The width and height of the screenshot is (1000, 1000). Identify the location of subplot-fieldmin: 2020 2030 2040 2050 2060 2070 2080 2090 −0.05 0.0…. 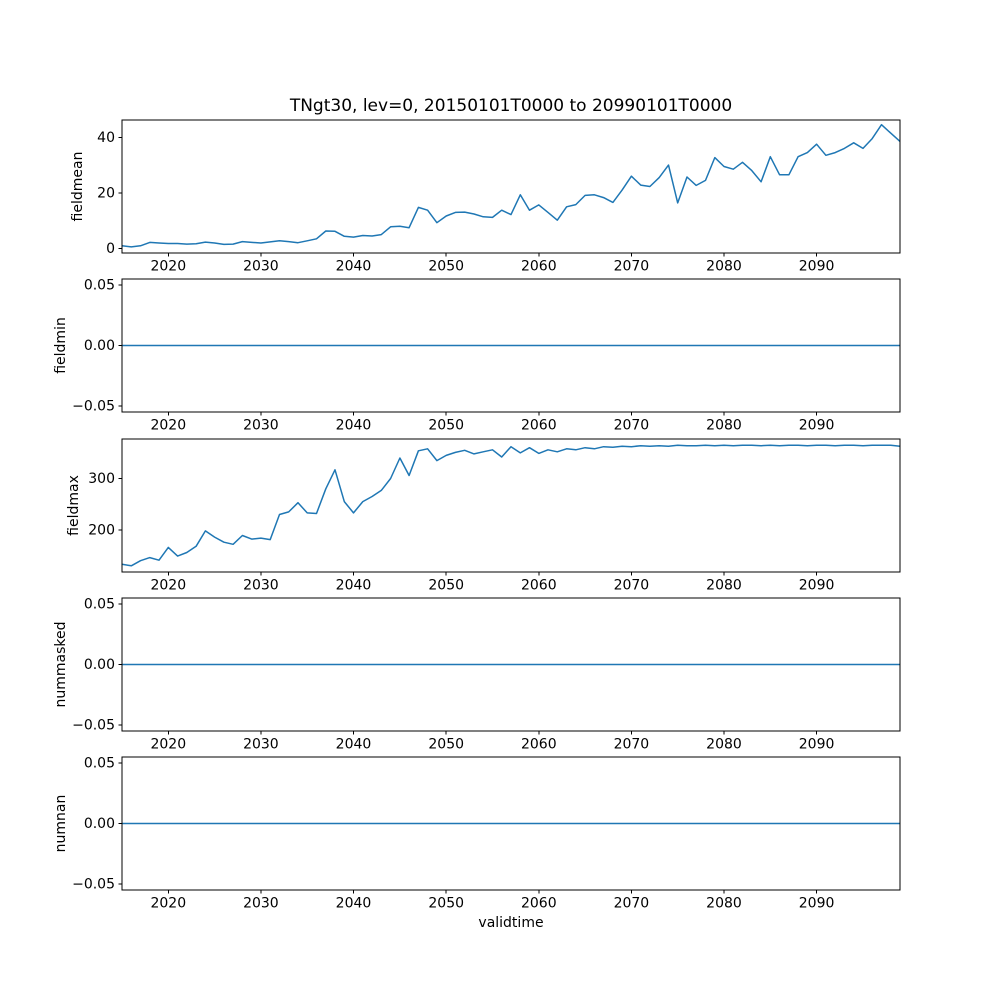
(477, 355).